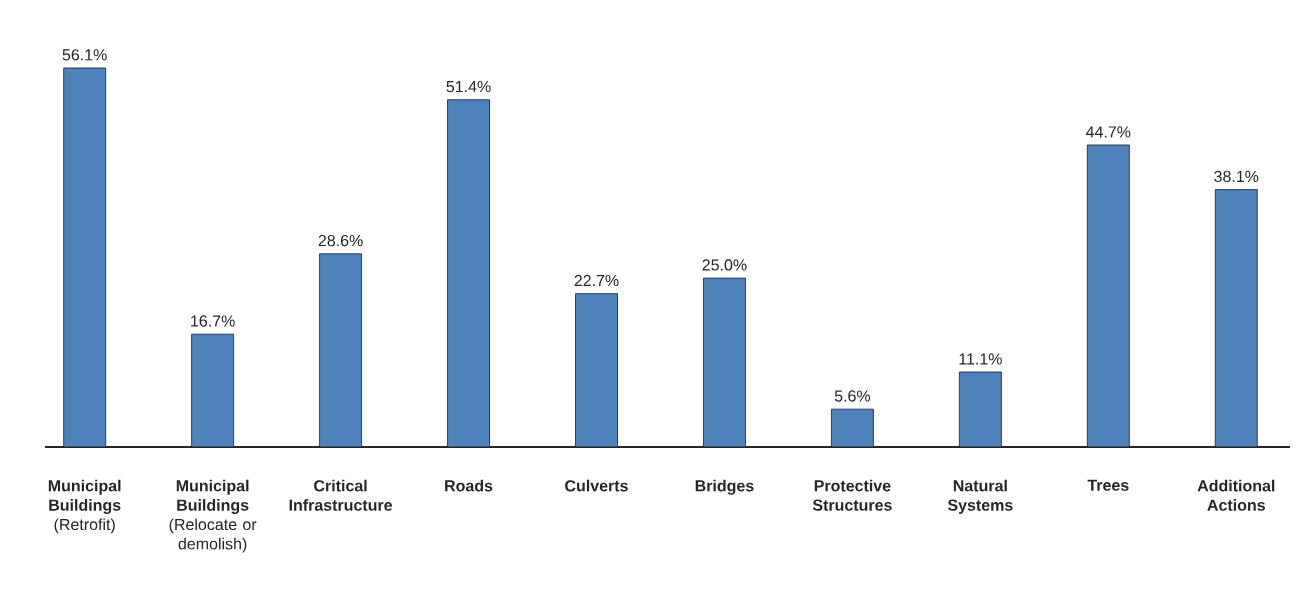 This screenshot has width=1306, height=601. I want to click on x-tick-label: Municipal Buildings (Relocate or demolish), so click(213, 516).